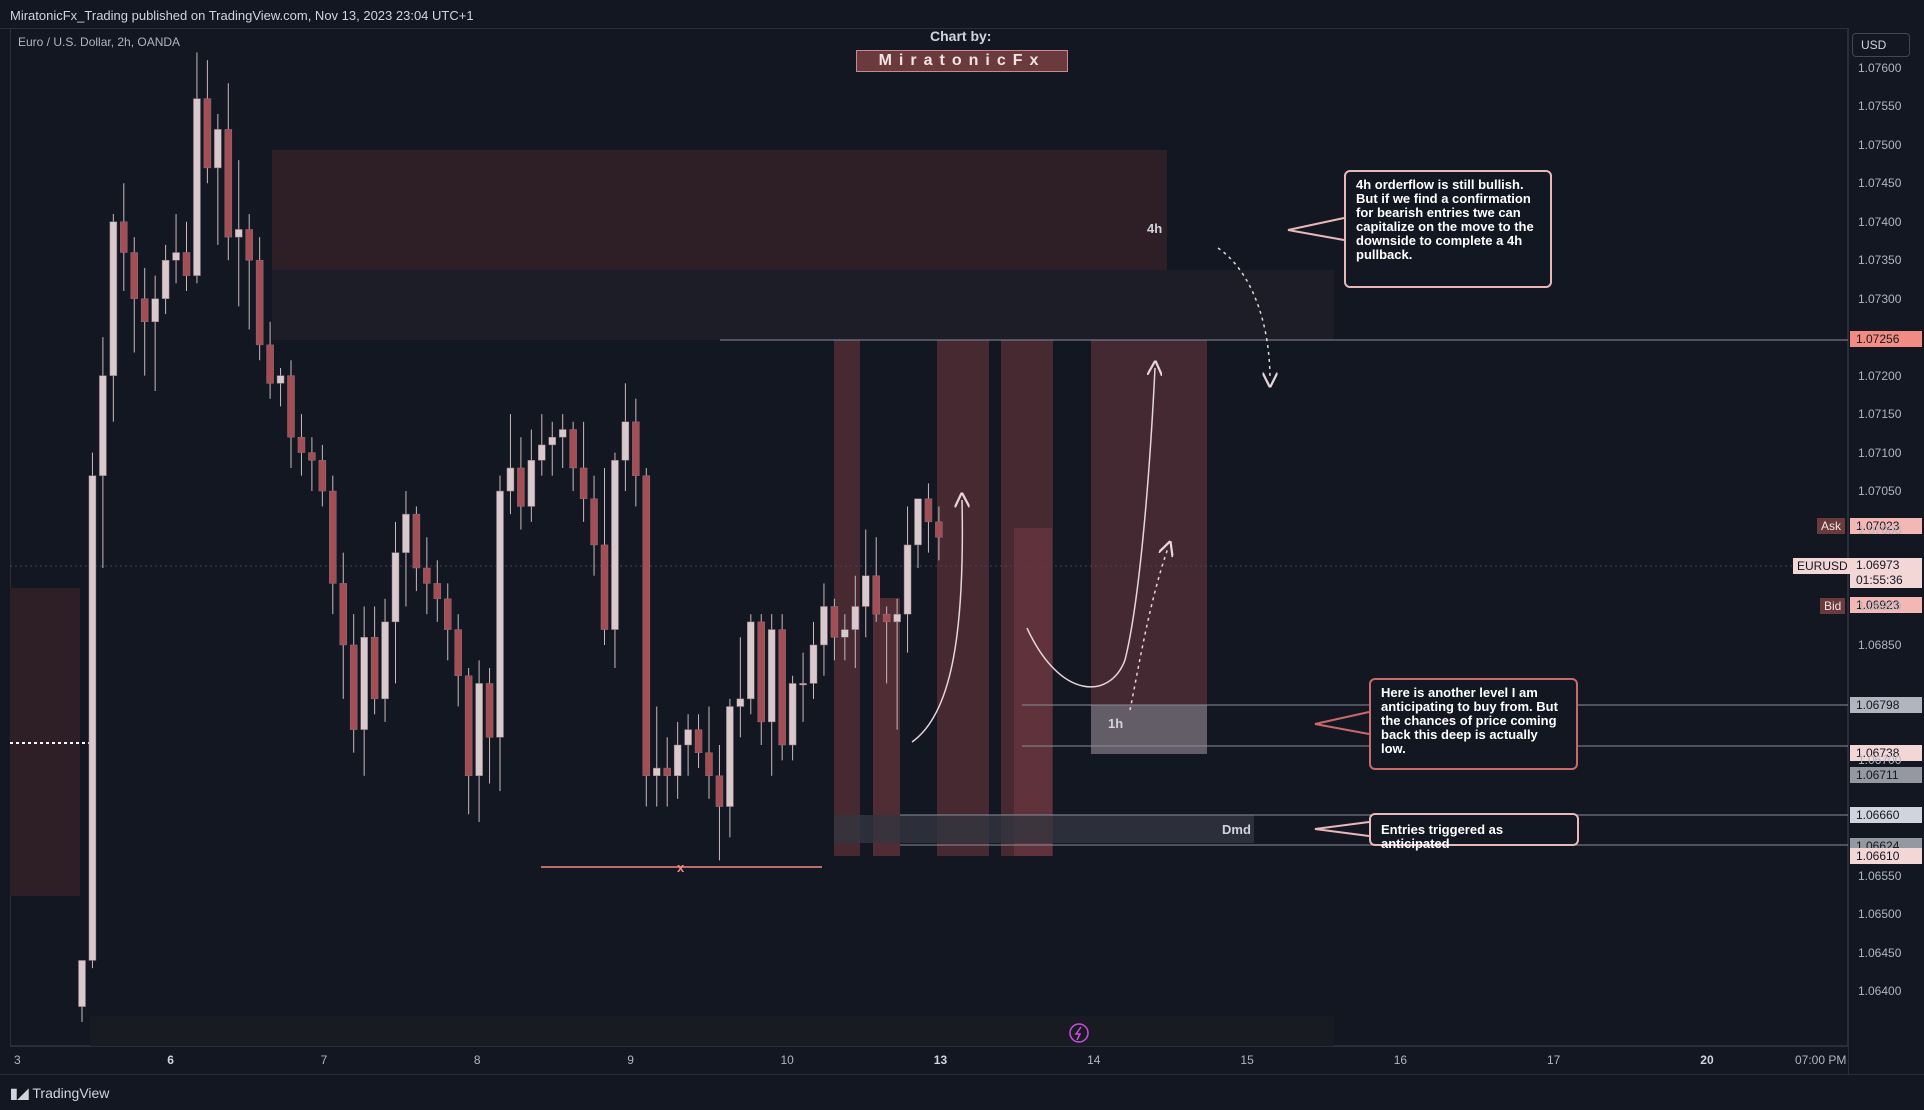 The height and width of the screenshot is (1110, 1924). What do you see at coordinates (1149, 547) in the screenshot?
I see `zone-projection` at bounding box center [1149, 547].